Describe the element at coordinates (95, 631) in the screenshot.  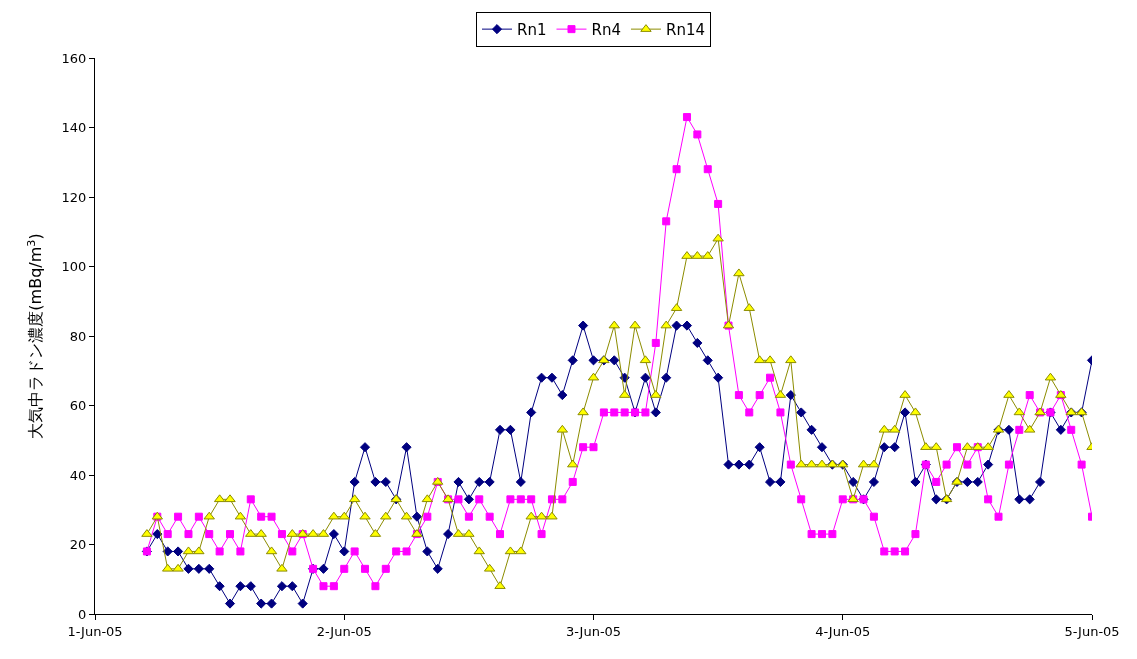
I see `x-tick-label: 1-Jun-05` at that location.